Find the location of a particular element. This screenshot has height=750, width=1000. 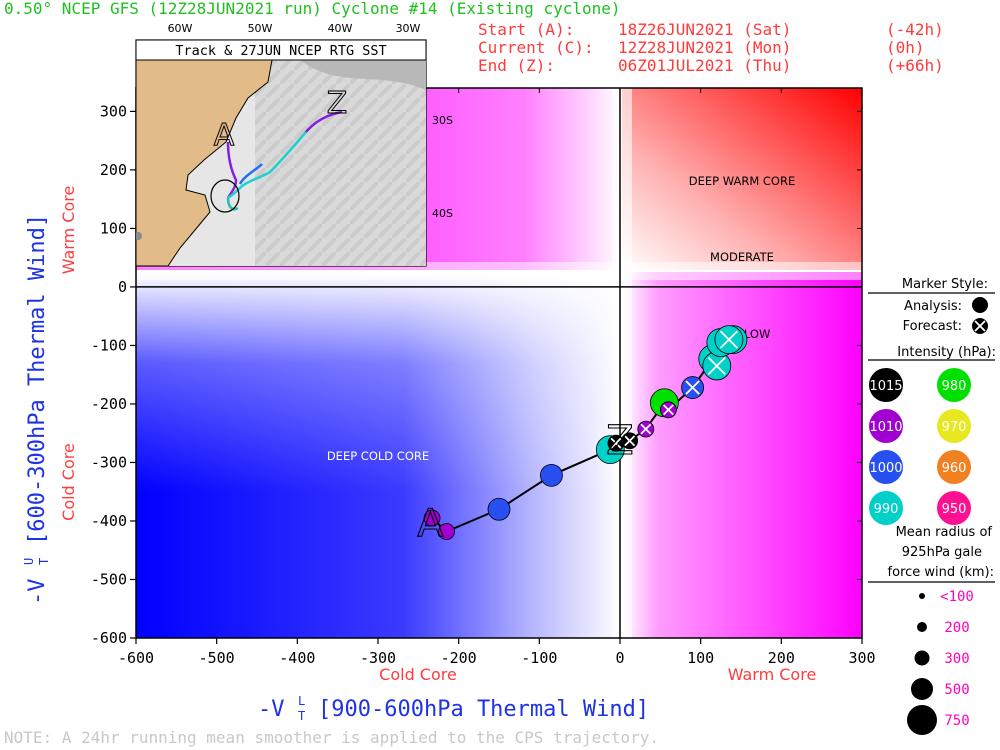

svg-text: 950 is located at coordinates (954, 509).